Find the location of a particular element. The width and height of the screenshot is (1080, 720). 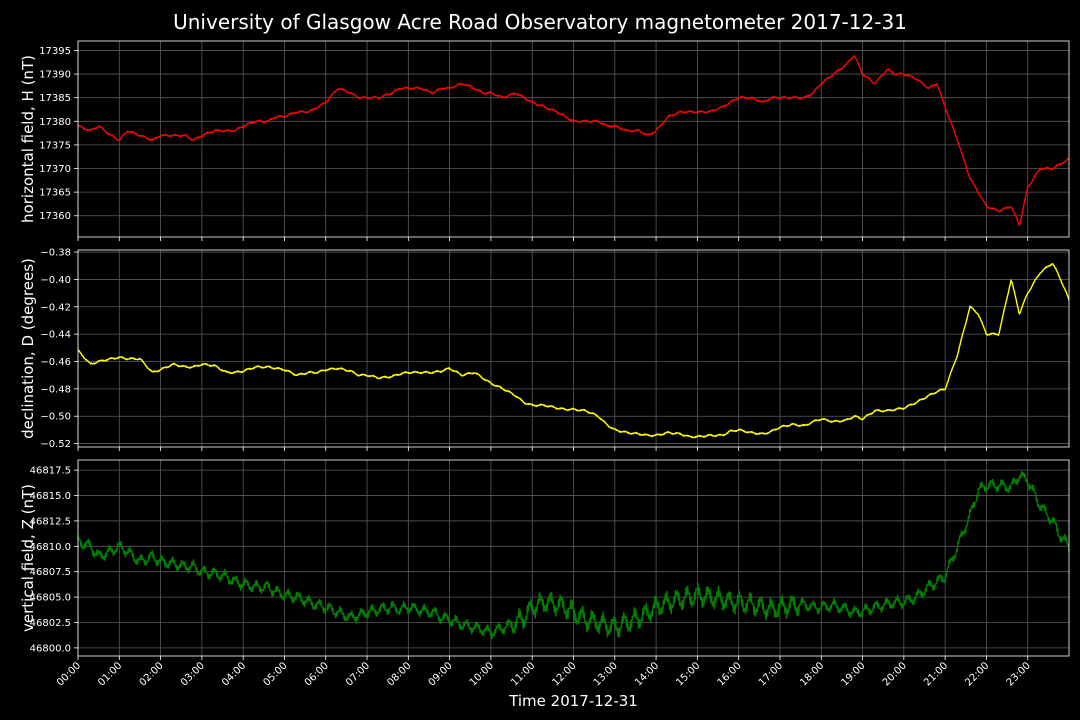

declination-y-tick-label: −0.38 is located at coordinates (55, 253).